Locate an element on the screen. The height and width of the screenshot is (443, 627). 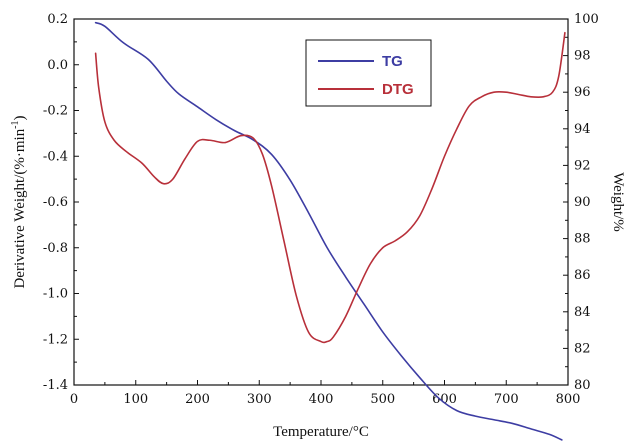
x-tick-label: 700 is located at coordinates (506, 399).